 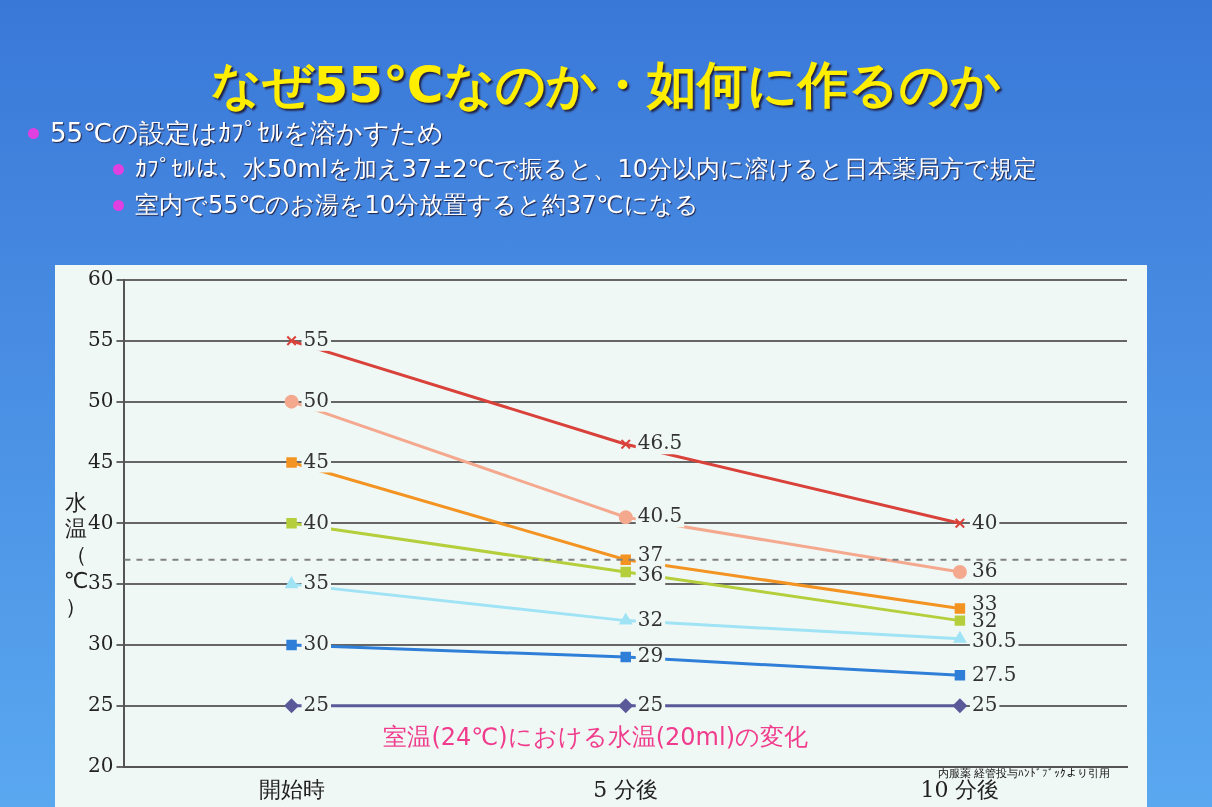 I want to click on data-label: 50, so click(x=316, y=399).